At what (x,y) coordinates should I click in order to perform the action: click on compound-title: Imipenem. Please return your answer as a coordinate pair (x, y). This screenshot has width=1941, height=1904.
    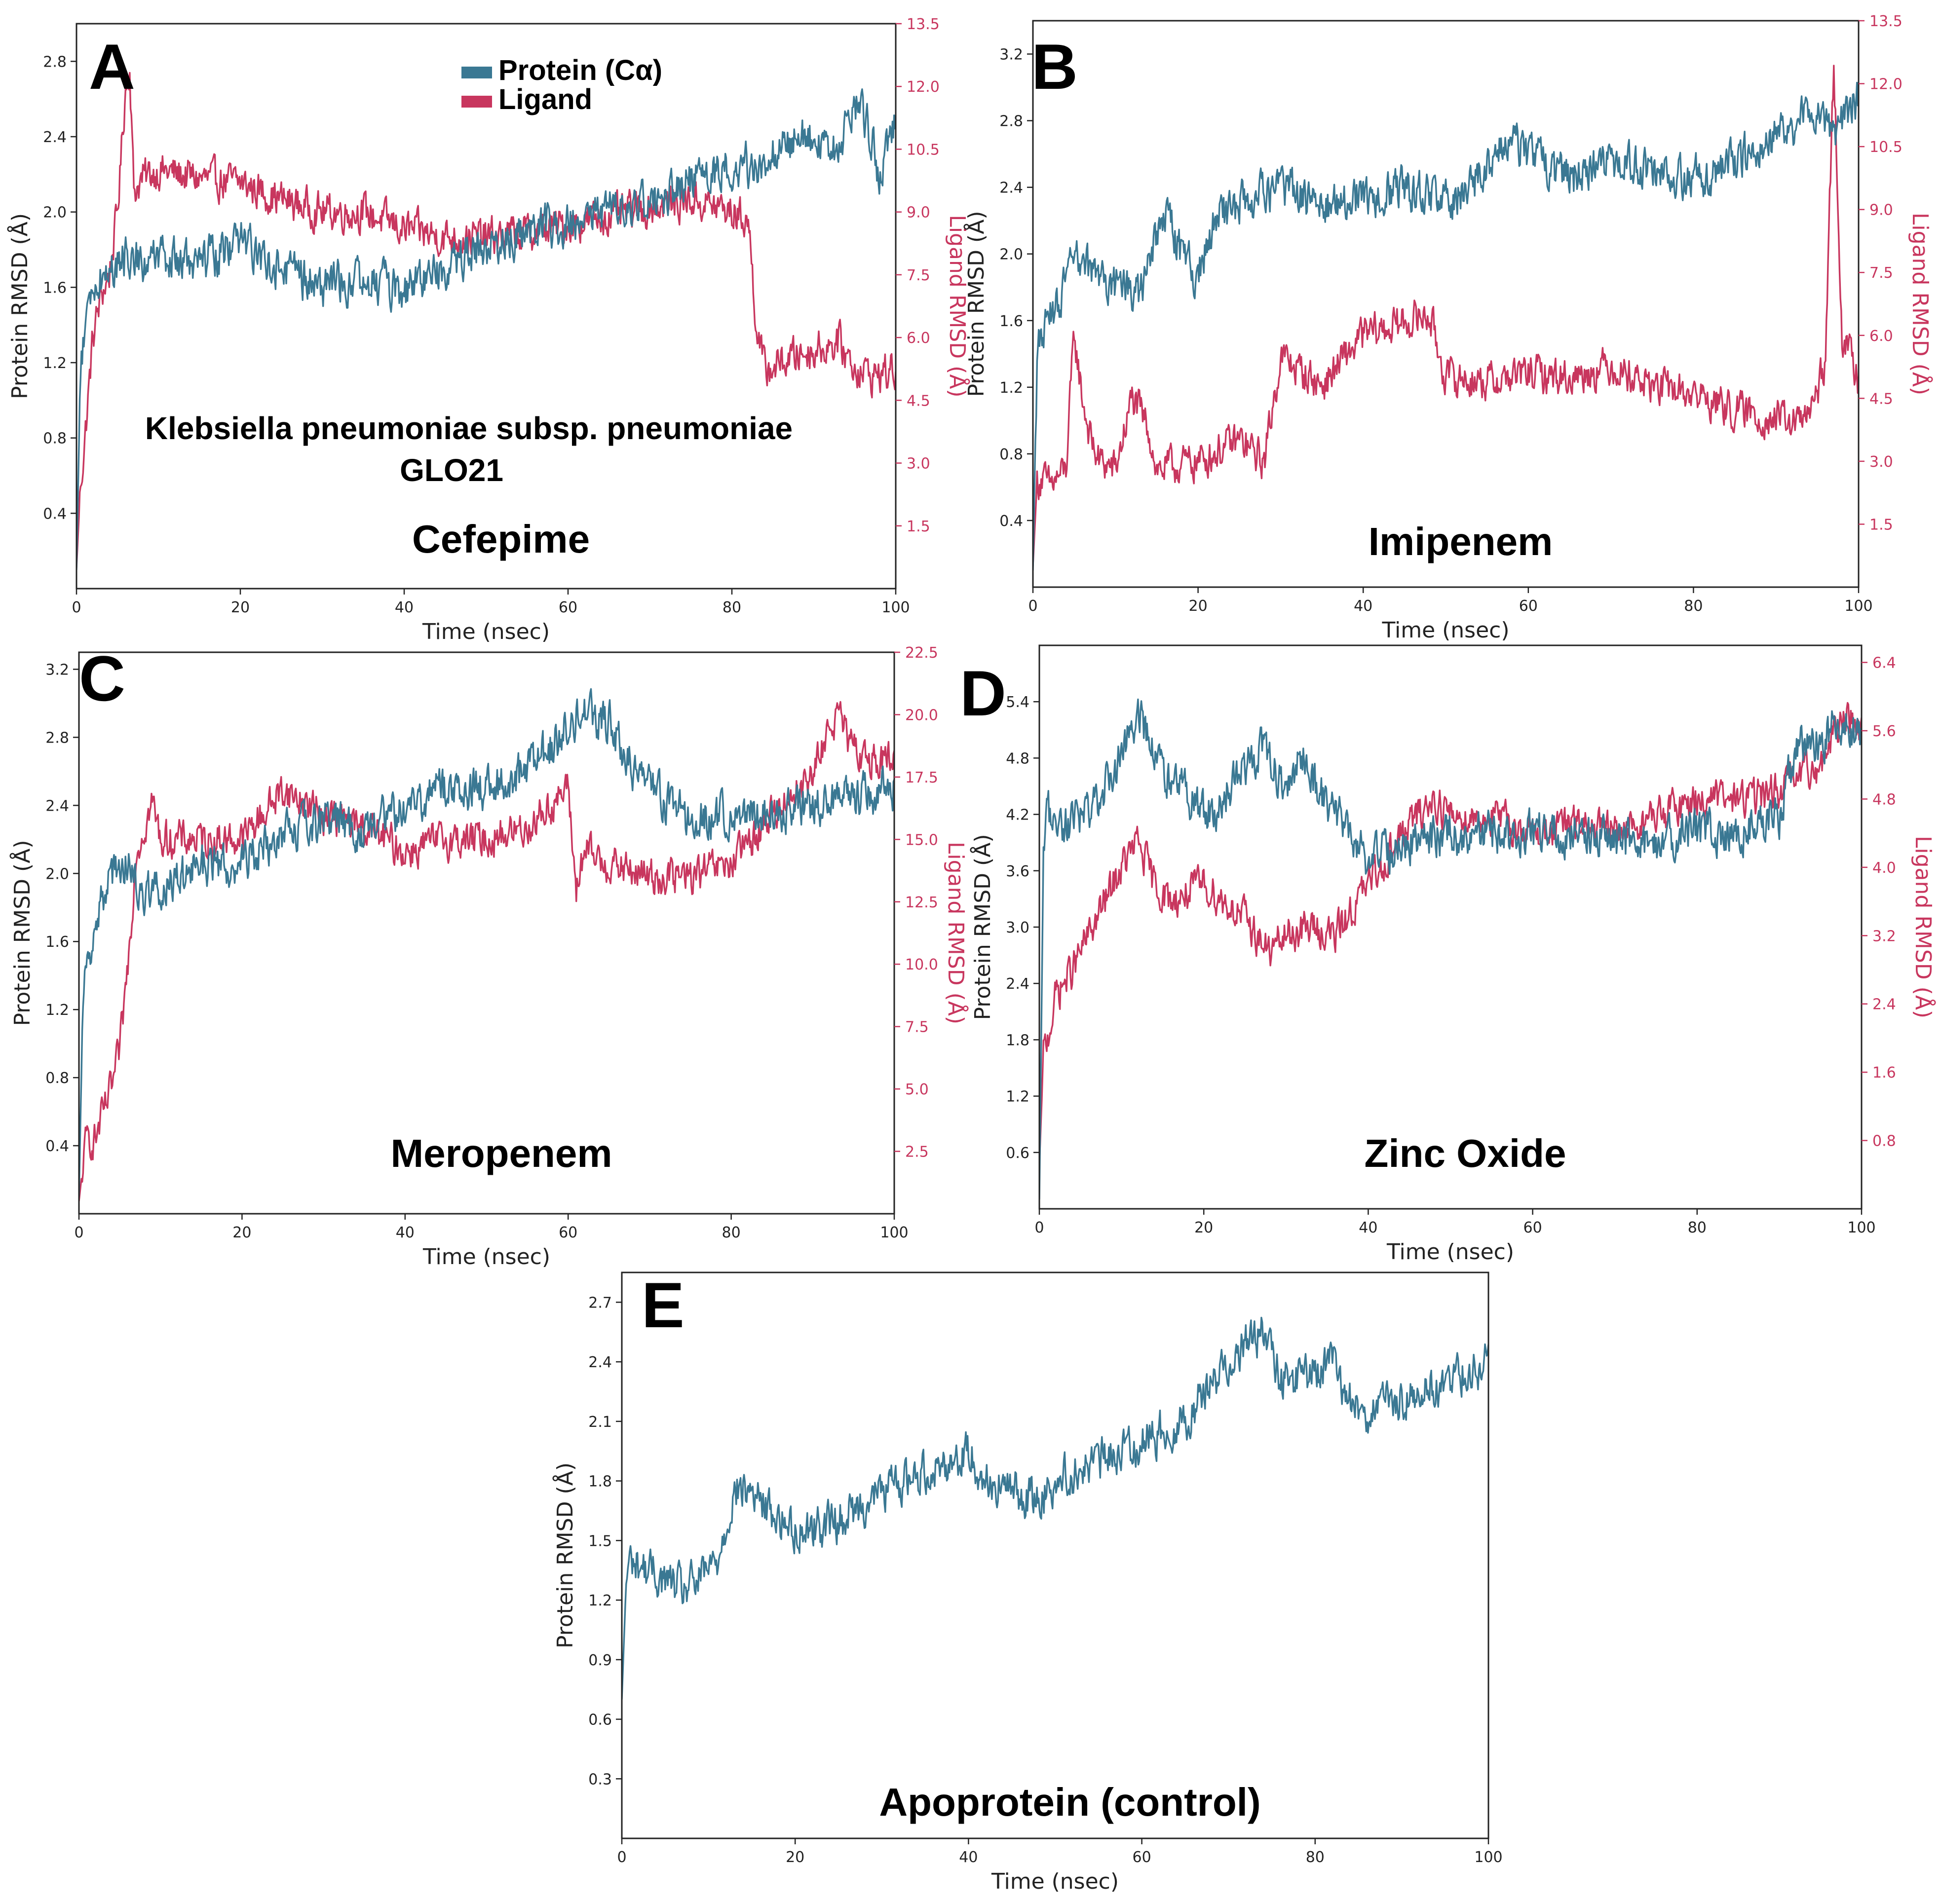
    Looking at the image, I should click on (1461, 542).